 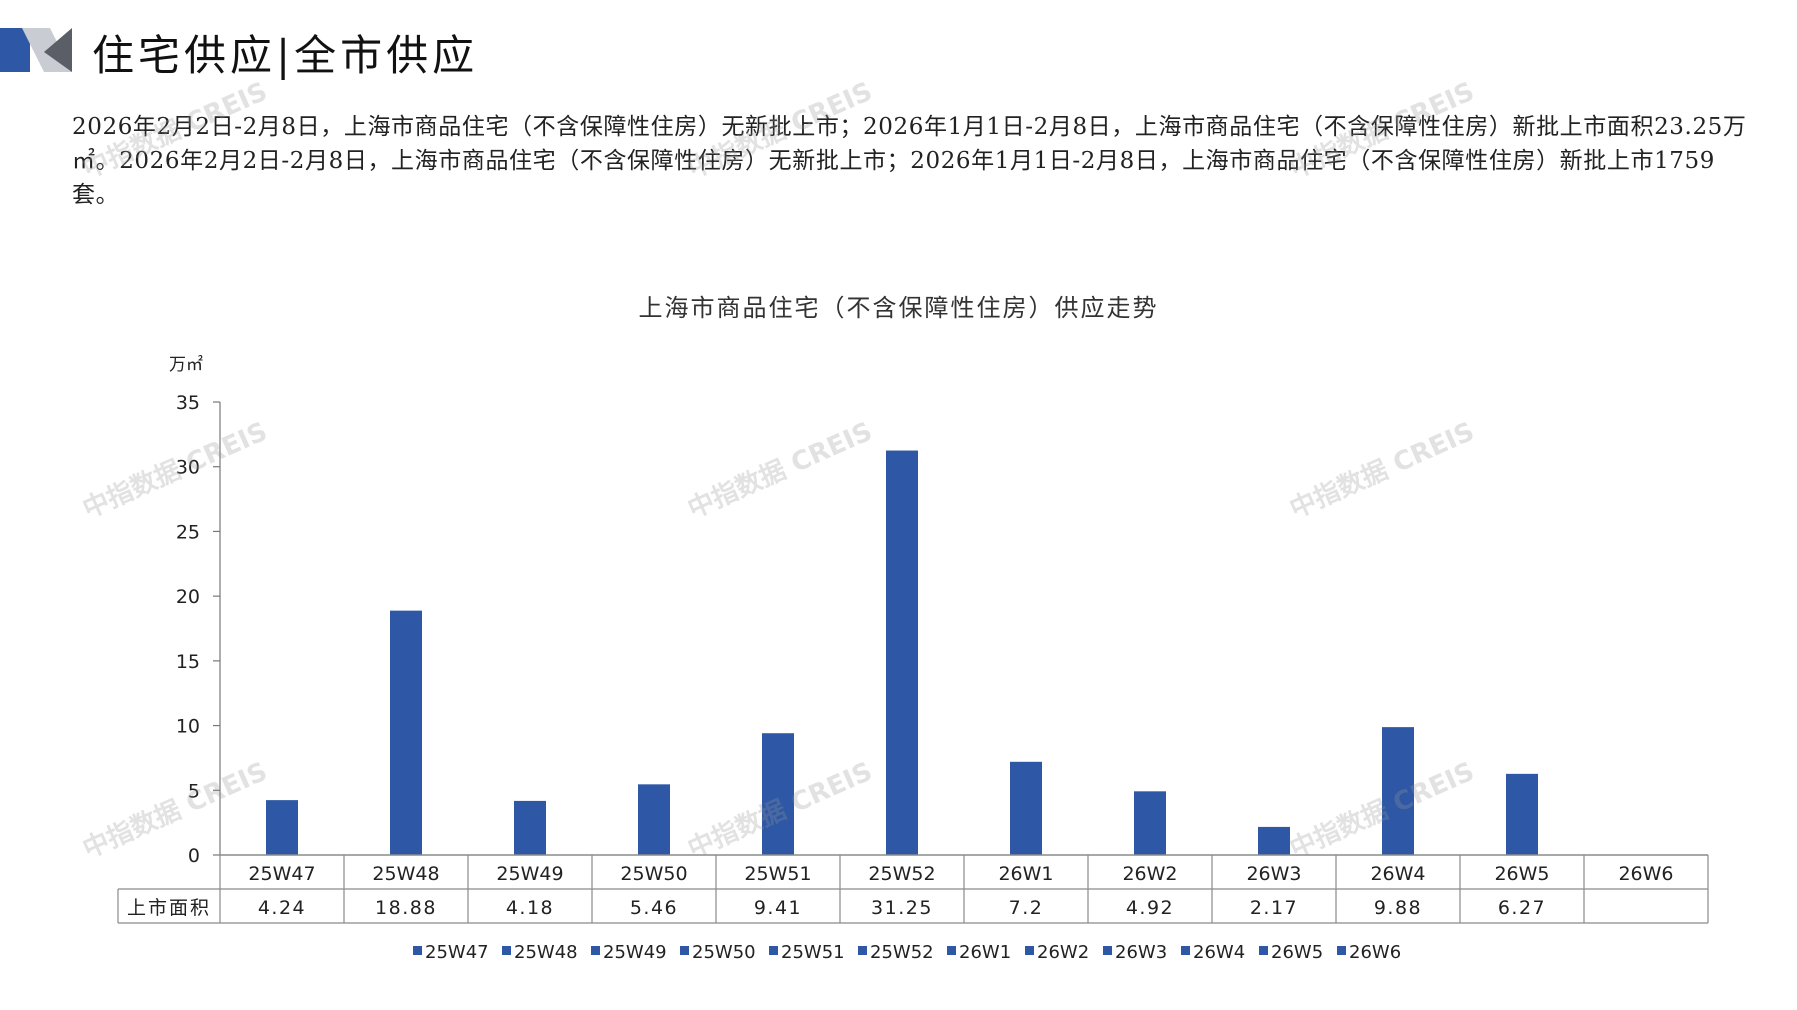 I want to click on bar-25W48, so click(x=406, y=732).